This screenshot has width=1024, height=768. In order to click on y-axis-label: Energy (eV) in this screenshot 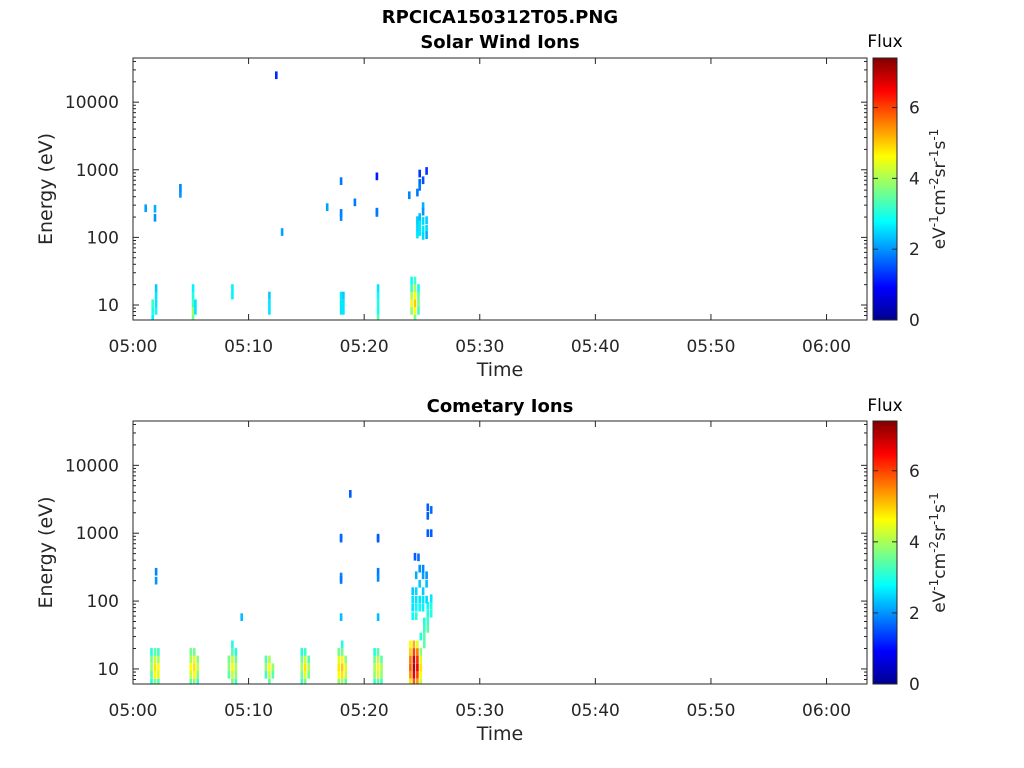, I will do `click(46, 189)`.